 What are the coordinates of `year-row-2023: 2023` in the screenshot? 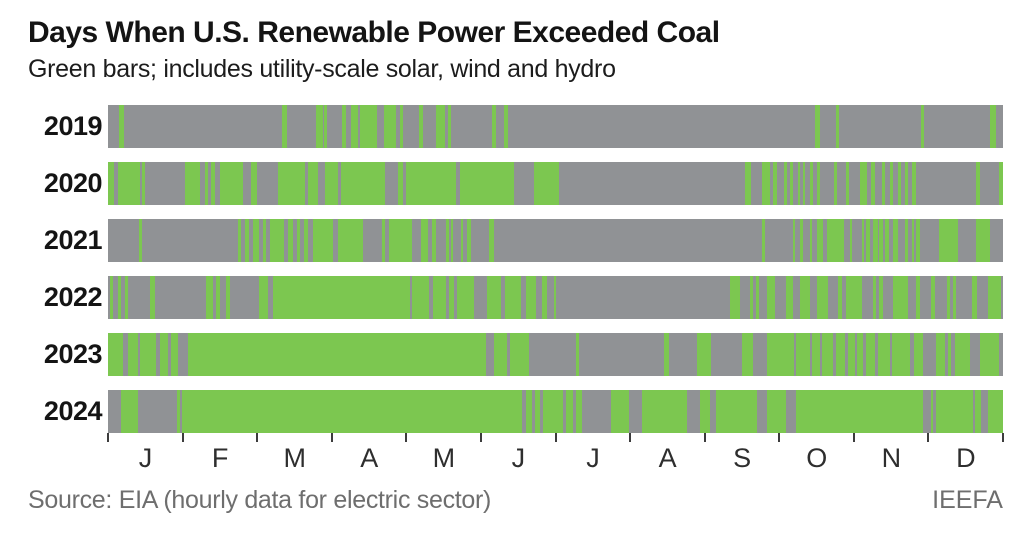 It's located at (515, 354).